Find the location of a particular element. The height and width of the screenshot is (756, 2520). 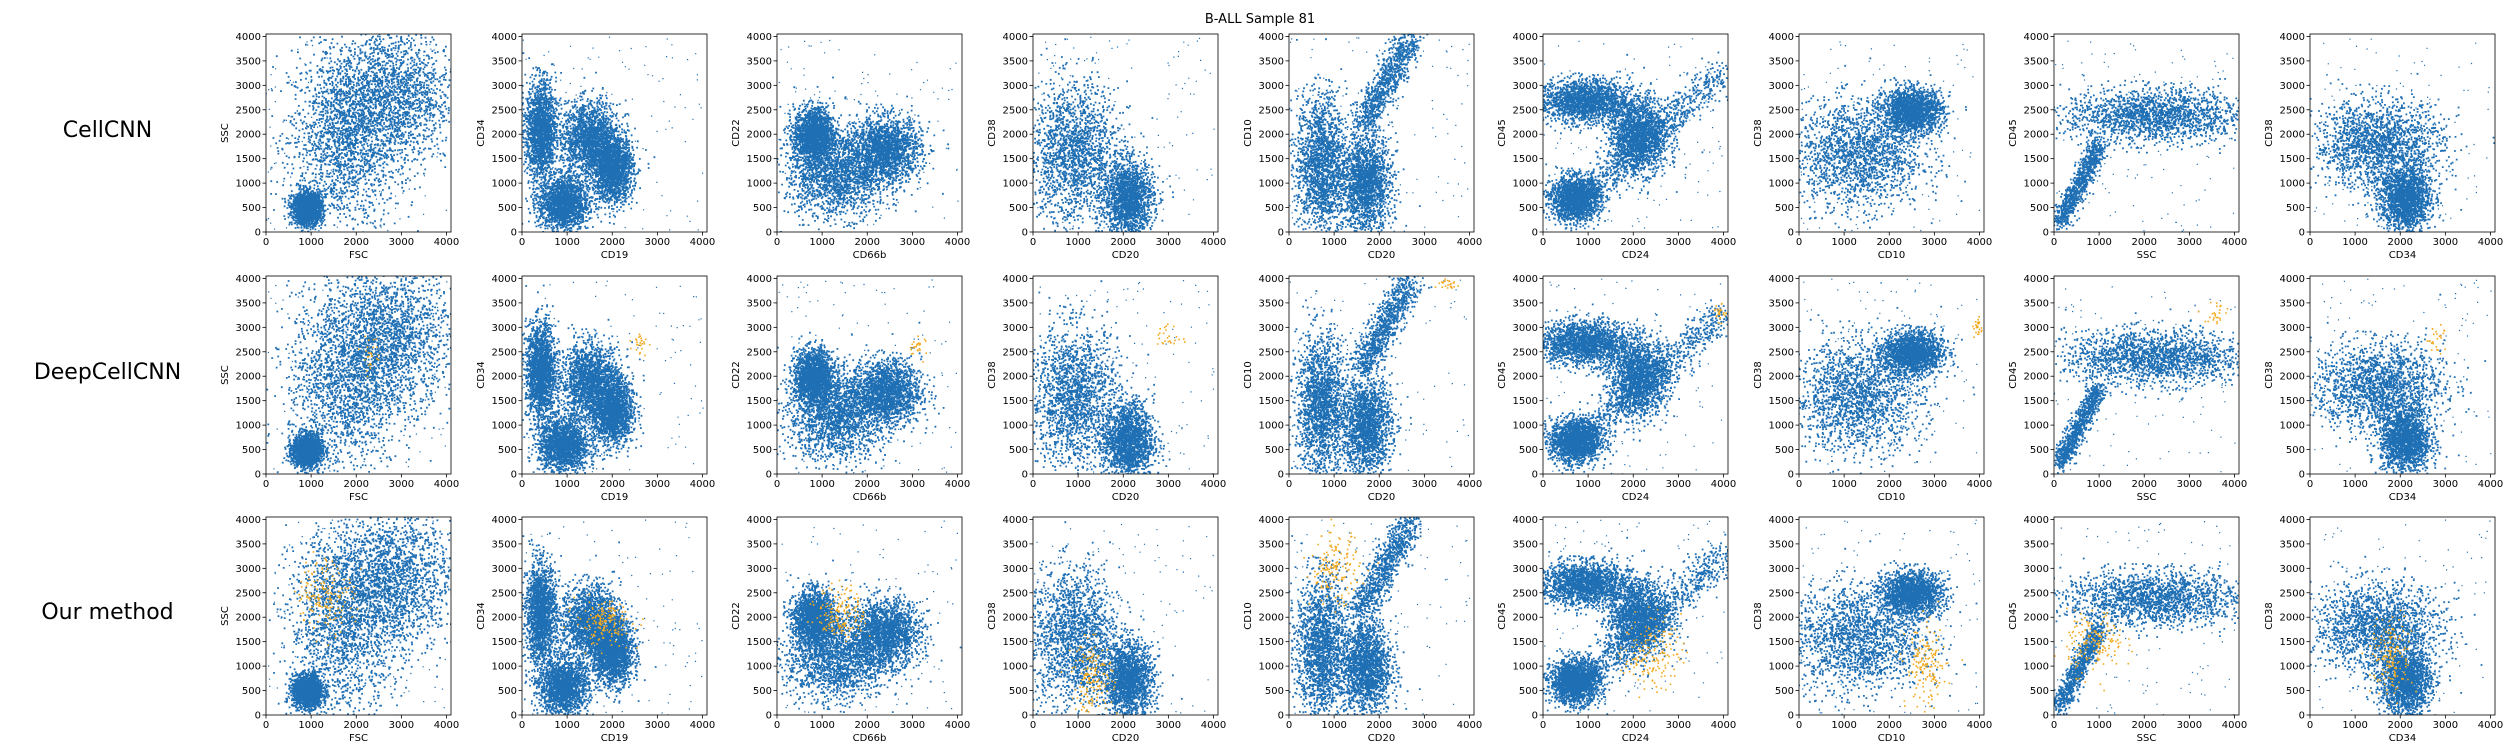

x-axis-label: CD66b is located at coordinates (870, 497).